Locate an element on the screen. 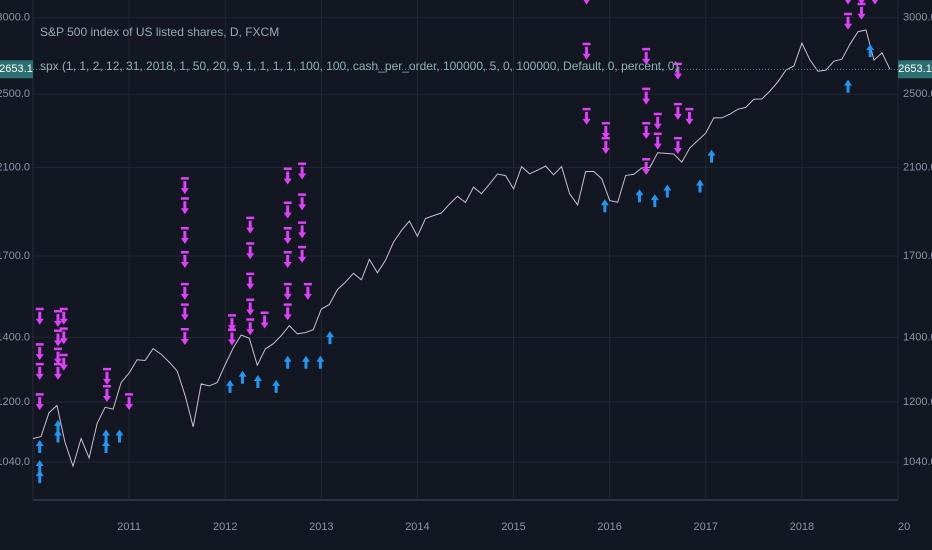 The height and width of the screenshot is (550, 932). last-value-label: 2653.1 is located at coordinates (16, 69).